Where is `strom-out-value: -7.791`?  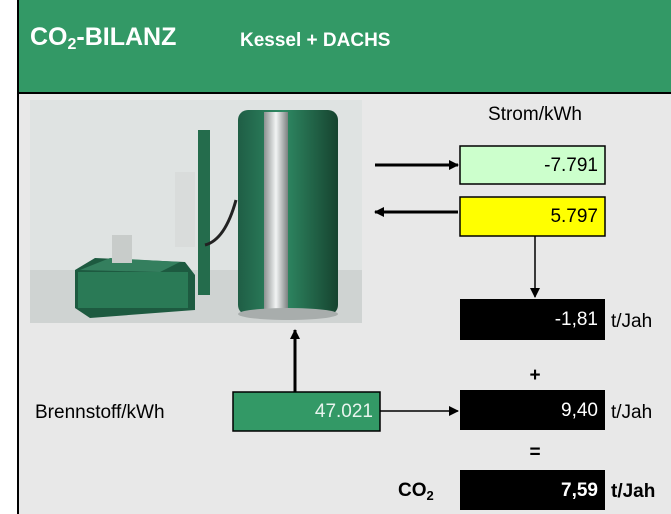 strom-out-value: -7.791 is located at coordinates (571, 165).